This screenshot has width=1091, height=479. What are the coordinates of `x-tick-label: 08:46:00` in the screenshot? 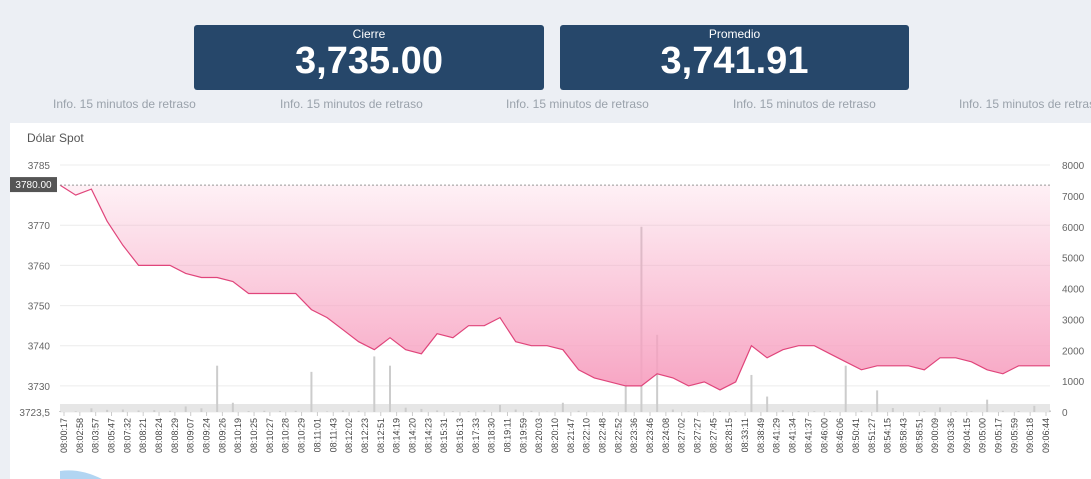 It's located at (824, 435).